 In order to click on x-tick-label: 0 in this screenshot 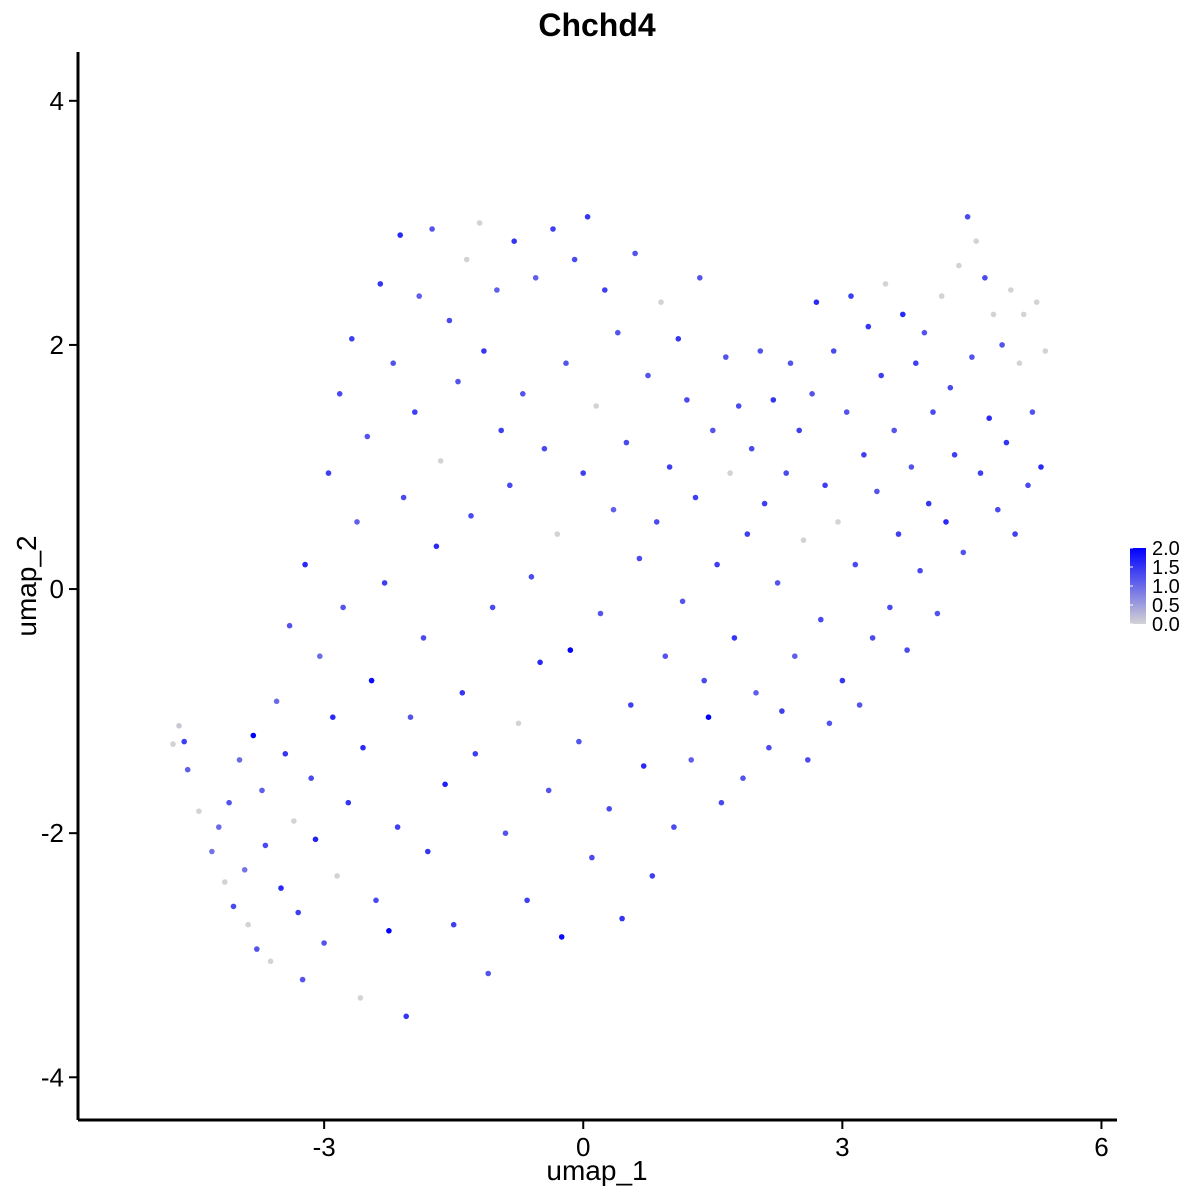, I will do `click(583, 1147)`.